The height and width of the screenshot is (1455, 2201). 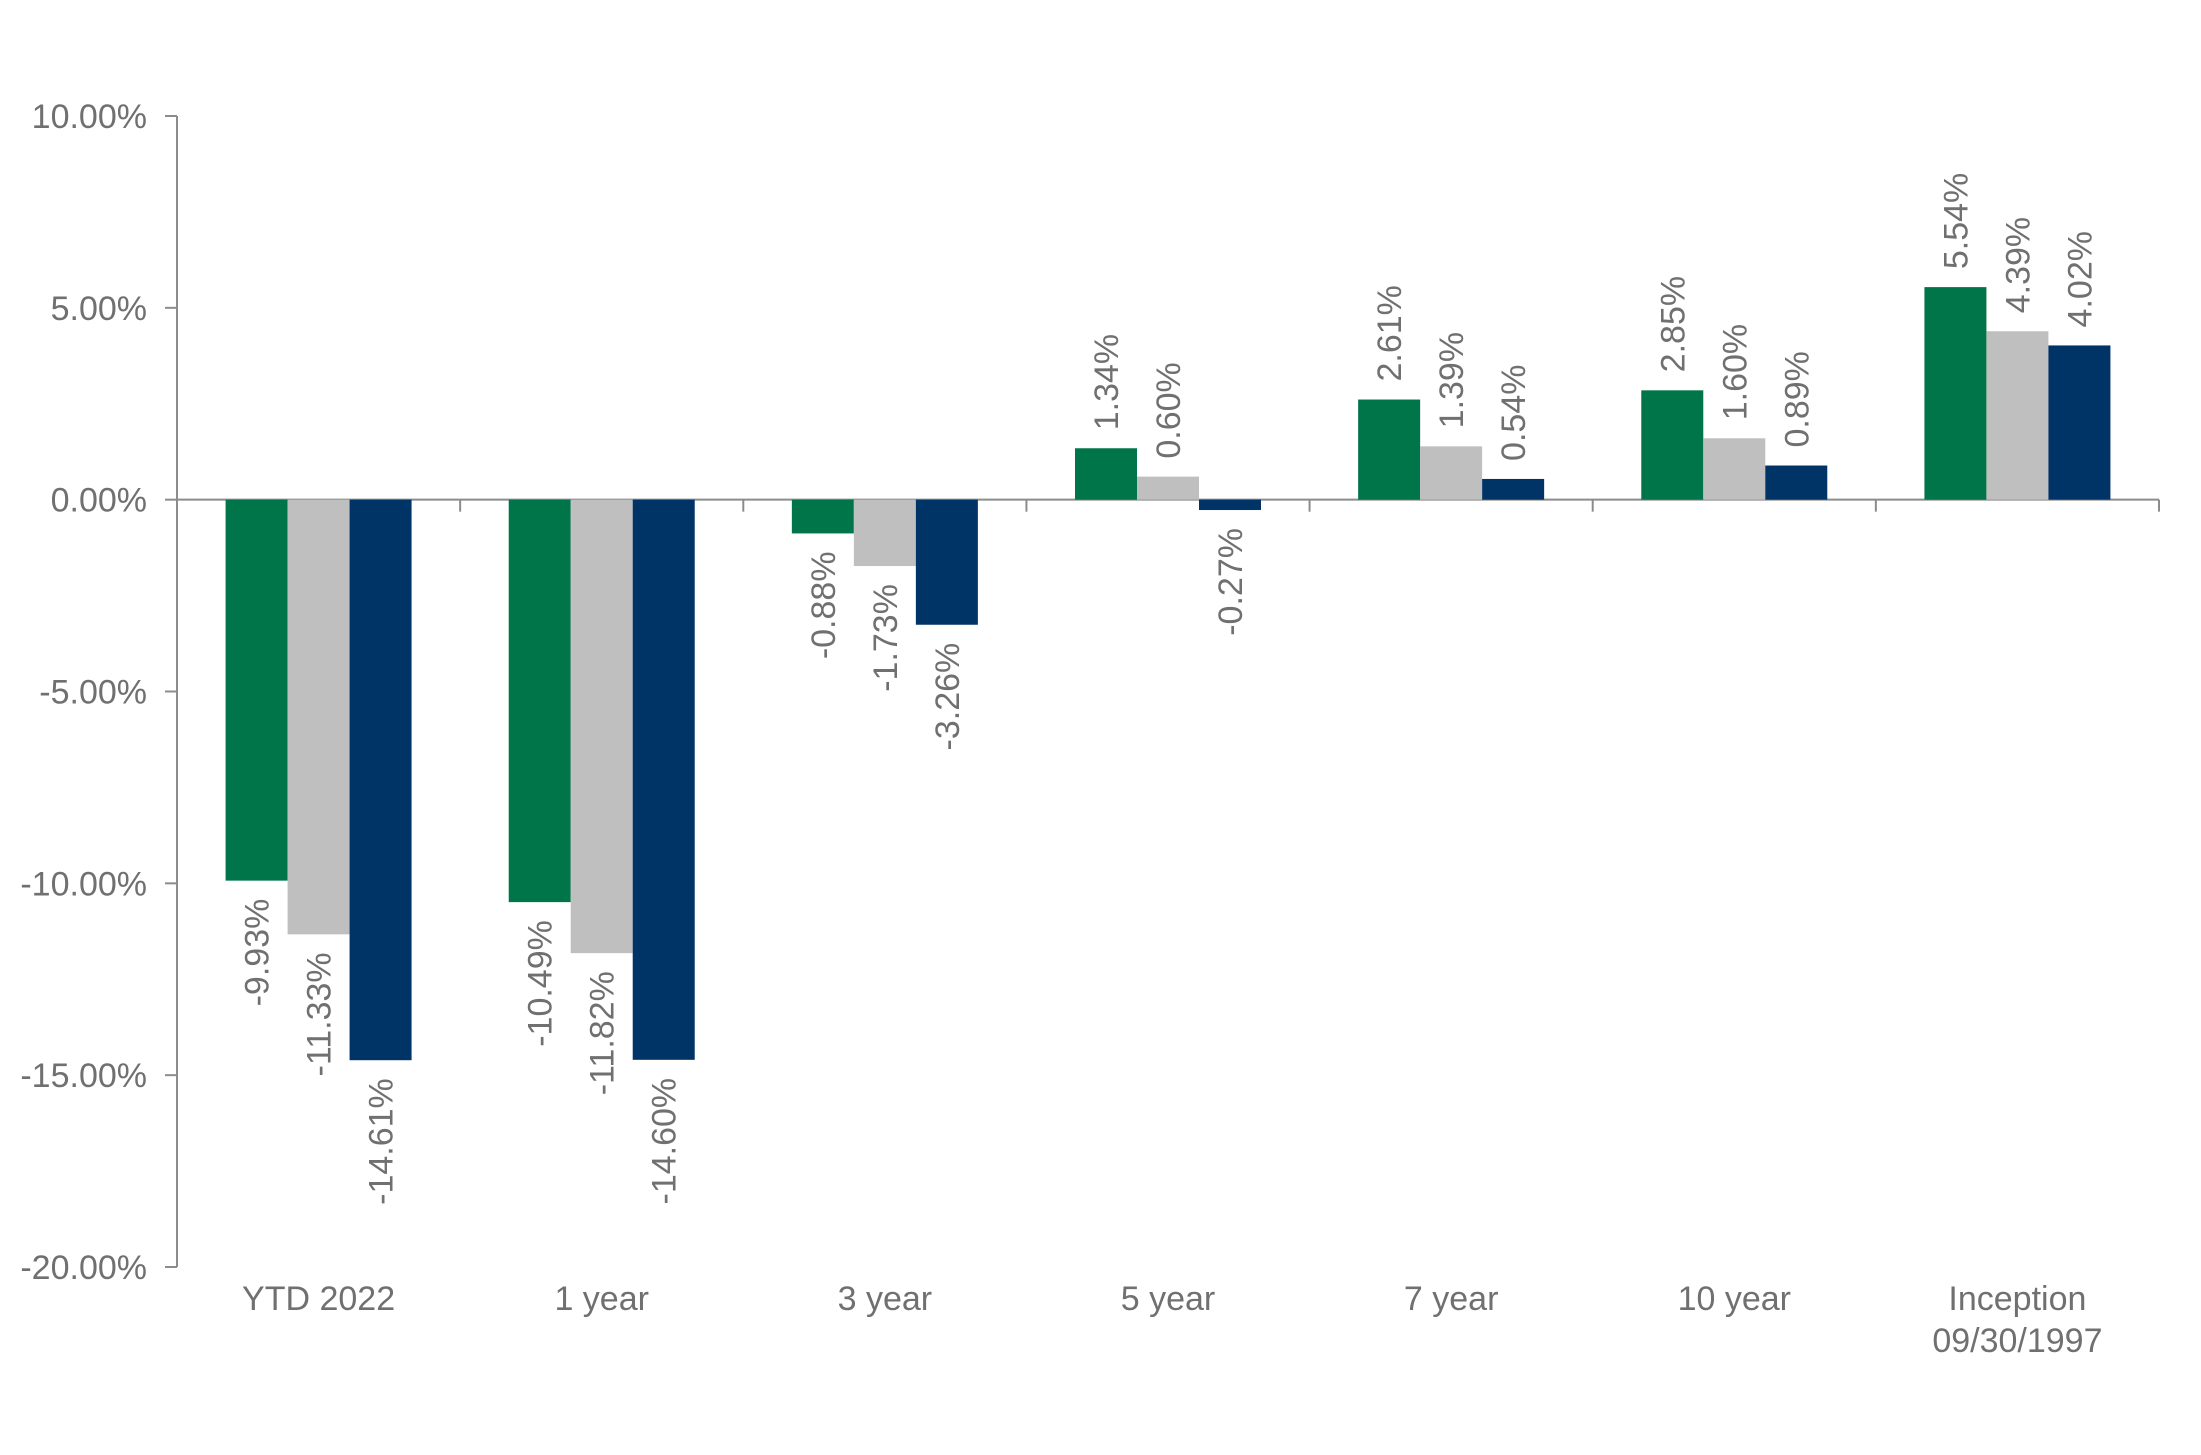 I want to click on category-label-line: 5 year, so click(x=1168, y=1299).